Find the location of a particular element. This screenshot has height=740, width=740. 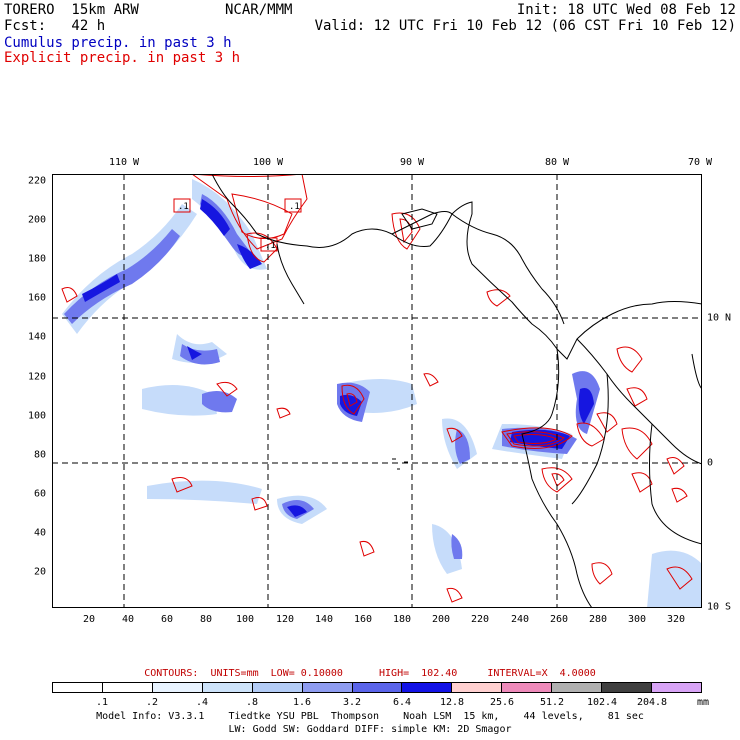

y-tick: 160 is located at coordinates (36, 298).